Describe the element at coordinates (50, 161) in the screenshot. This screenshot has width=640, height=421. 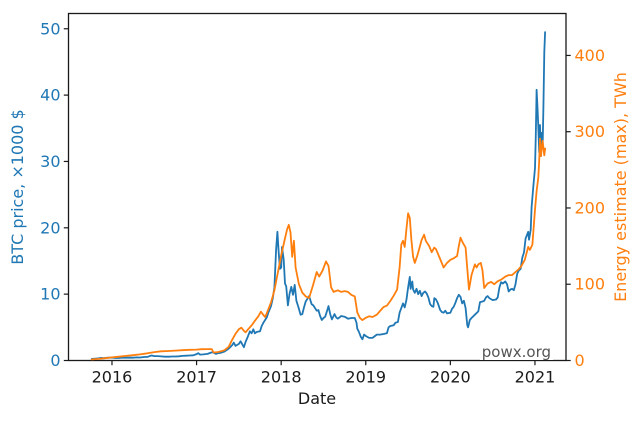
I see `y-tick-label-left: 30` at that location.